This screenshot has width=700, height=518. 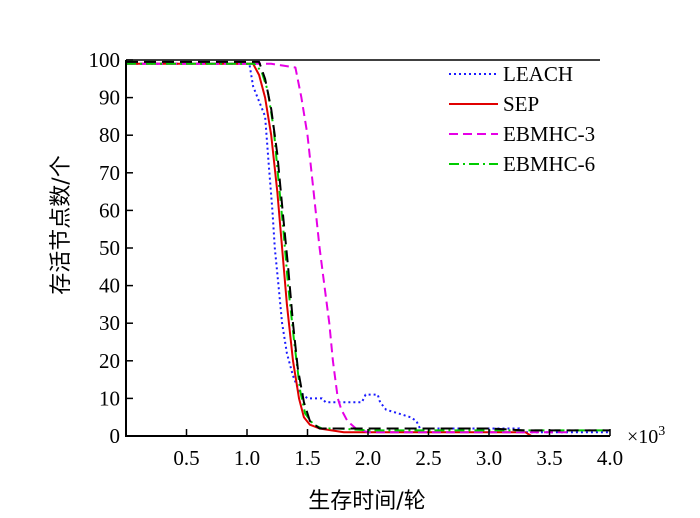 What do you see at coordinates (366, 501) in the screenshot?
I see `x-axis-title: 生存时间/轮` at bounding box center [366, 501].